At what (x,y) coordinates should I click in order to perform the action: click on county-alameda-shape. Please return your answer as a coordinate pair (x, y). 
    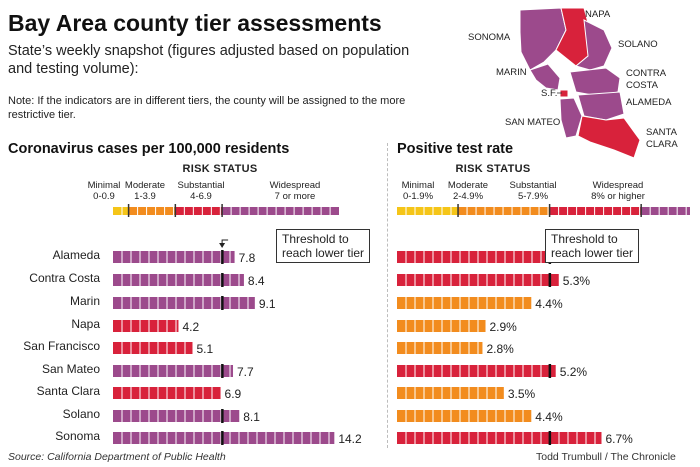
    Looking at the image, I should click on (601, 106).